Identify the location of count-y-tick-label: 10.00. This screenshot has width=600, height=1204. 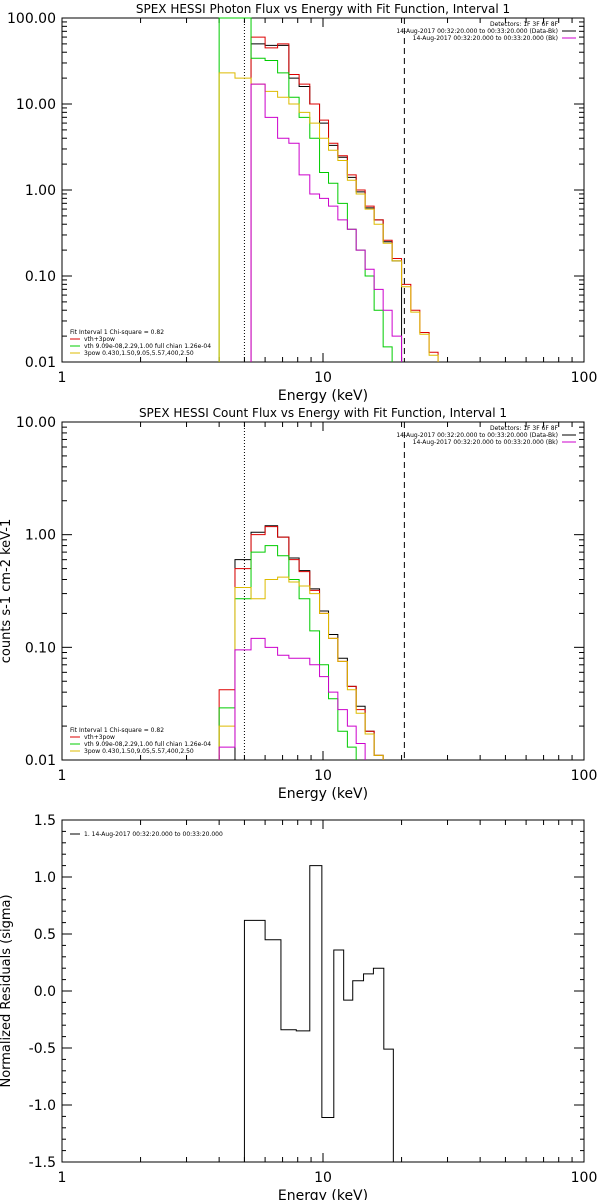
(36, 423).